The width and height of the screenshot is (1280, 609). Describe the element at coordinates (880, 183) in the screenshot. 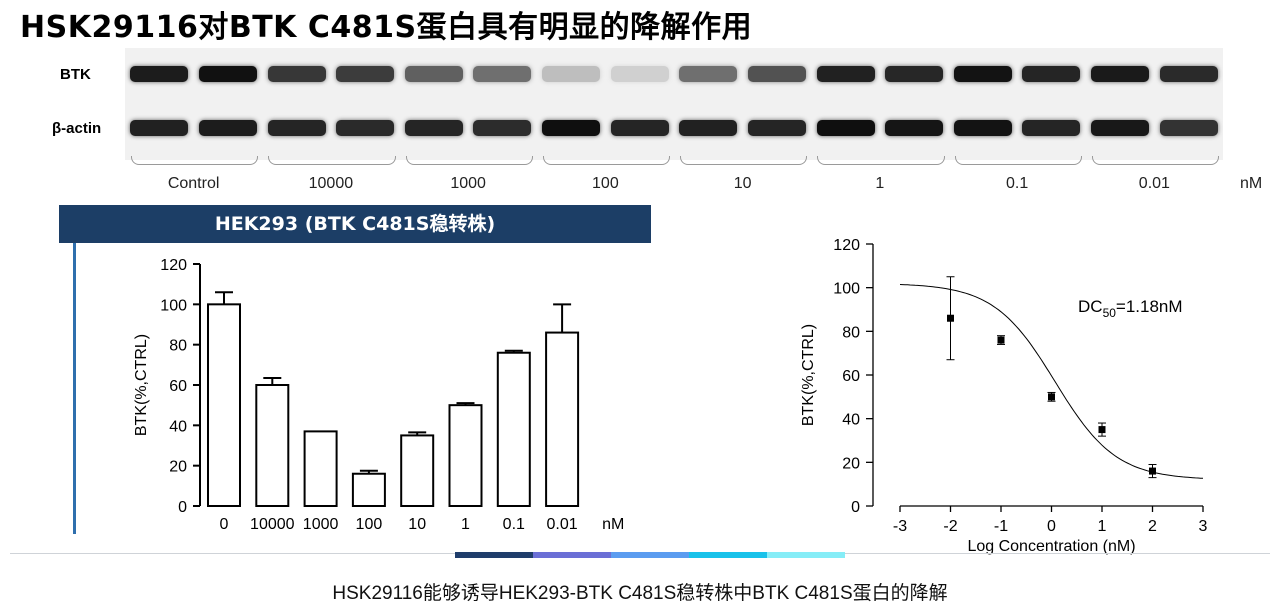

I see `blot-group-label: 1` at that location.